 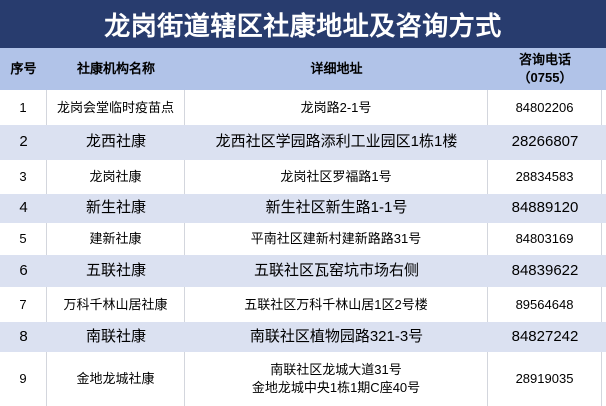 I want to click on row-number: 2, so click(x=23, y=142).